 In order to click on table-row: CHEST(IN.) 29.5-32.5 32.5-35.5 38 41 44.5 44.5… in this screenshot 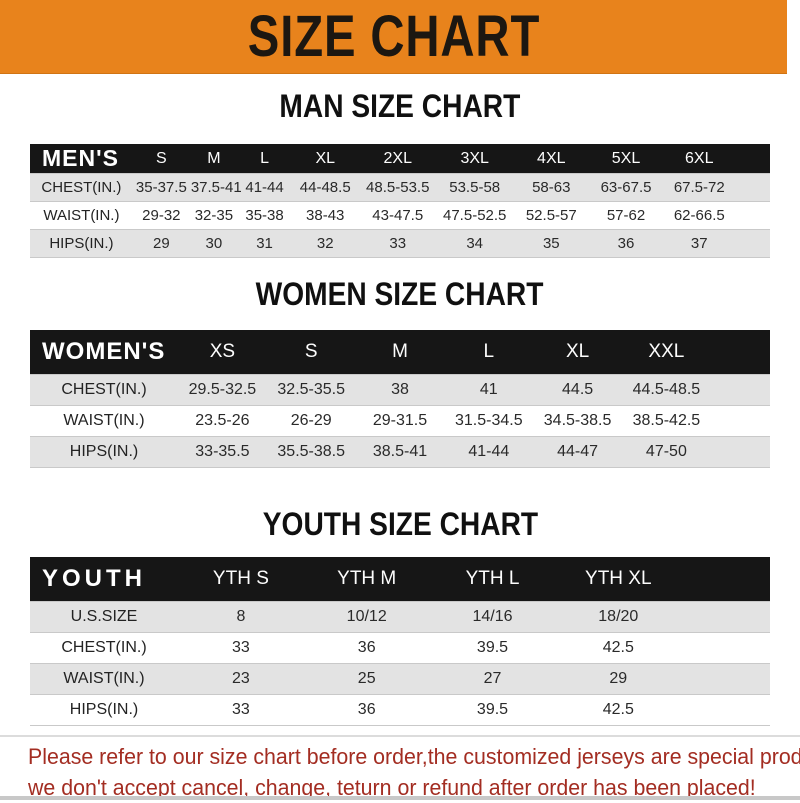, I will do `click(400, 389)`.